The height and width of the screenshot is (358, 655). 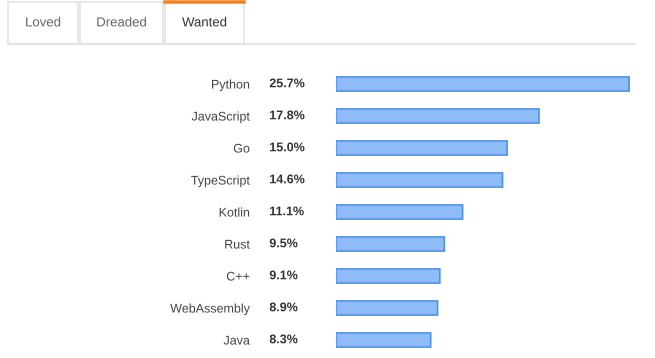 What do you see at coordinates (238, 276) in the screenshot?
I see `y-tick-label: C++` at bounding box center [238, 276].